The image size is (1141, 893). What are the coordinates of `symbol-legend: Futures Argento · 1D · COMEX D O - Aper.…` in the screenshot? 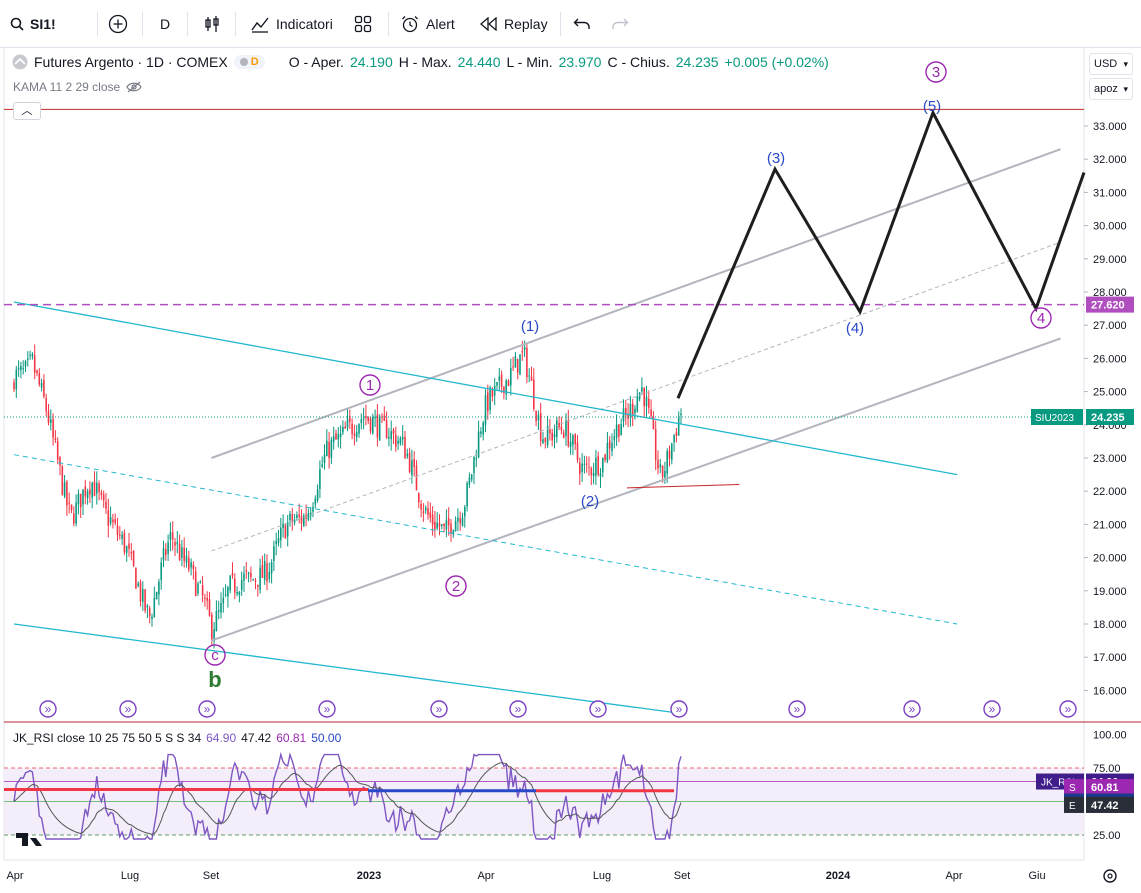 It's located at (420, 62).